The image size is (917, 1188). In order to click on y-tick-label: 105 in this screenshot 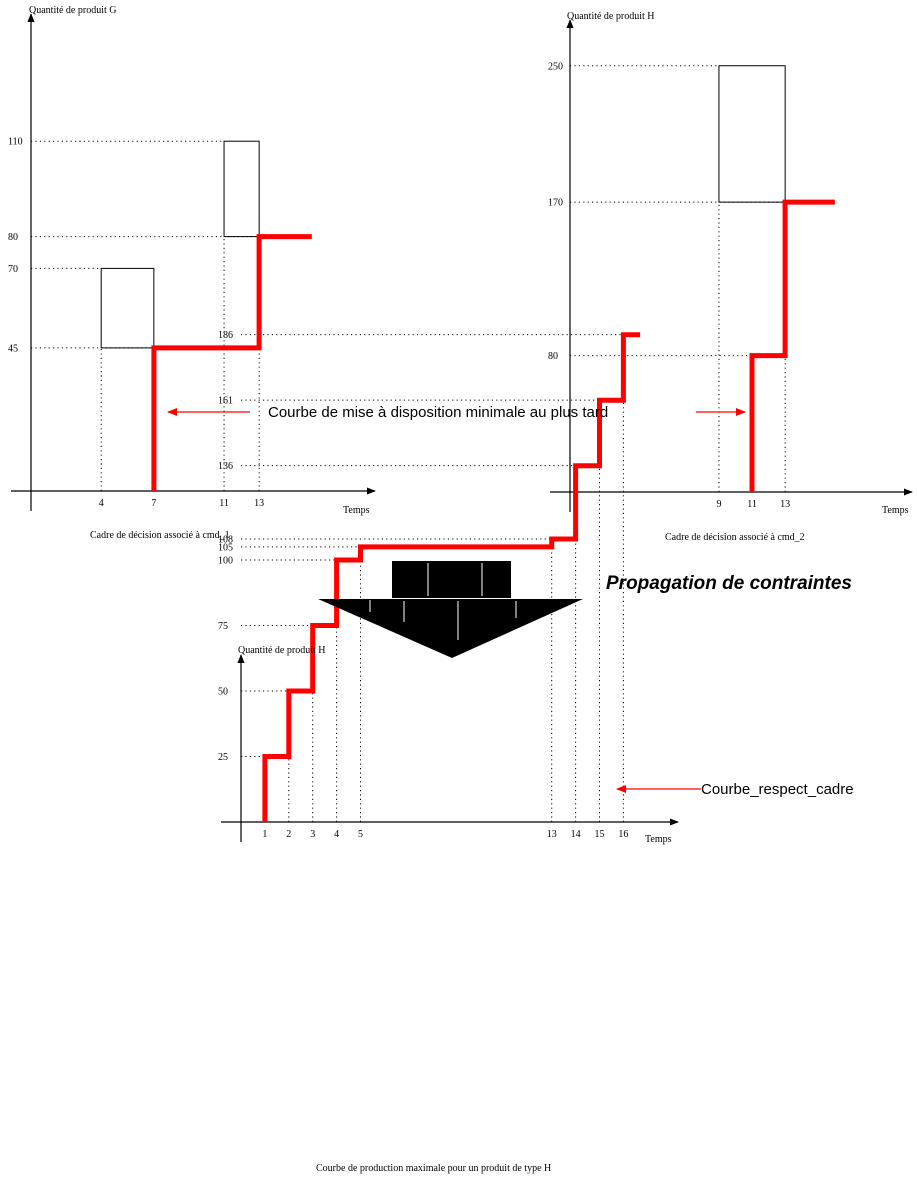, I will do `click(225, 547)`.